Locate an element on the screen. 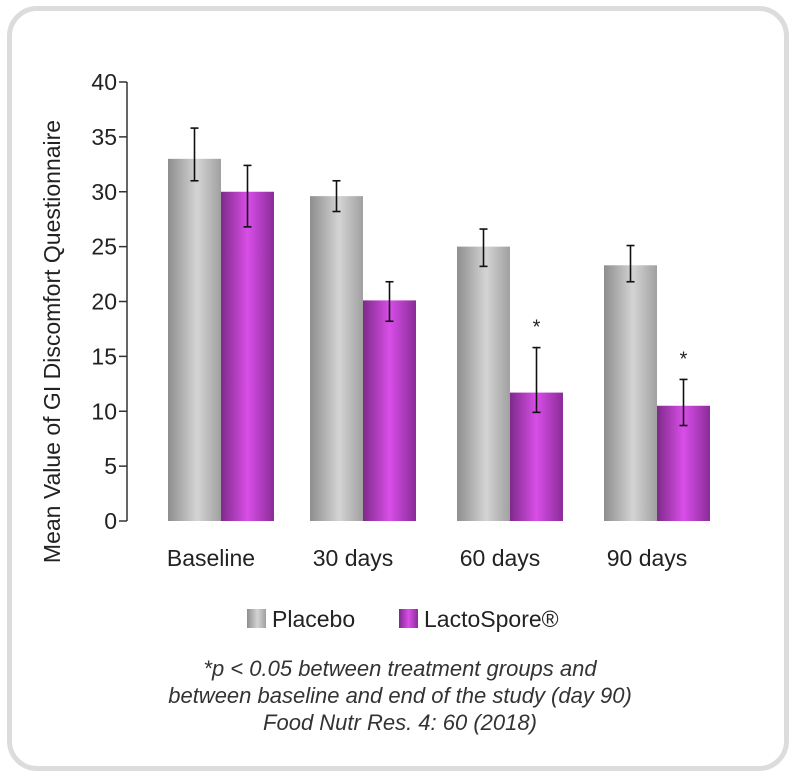 Image resolution: width=800 pixels, height=783 pixels. x-tick-label: 30 days is located at coordinates (353, 558).